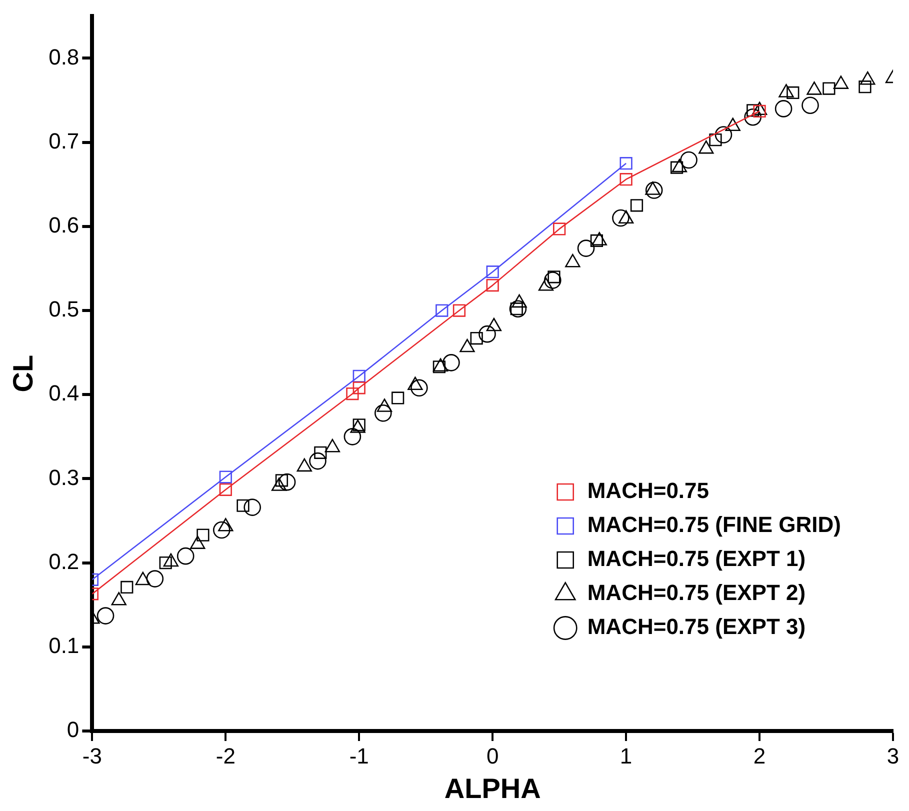 Image resolution: width=909 pixels, height=811 pixels. Describe the element at coordinates (759, 755) in the screenshot. I see `x-tick-label: 2` at that location.